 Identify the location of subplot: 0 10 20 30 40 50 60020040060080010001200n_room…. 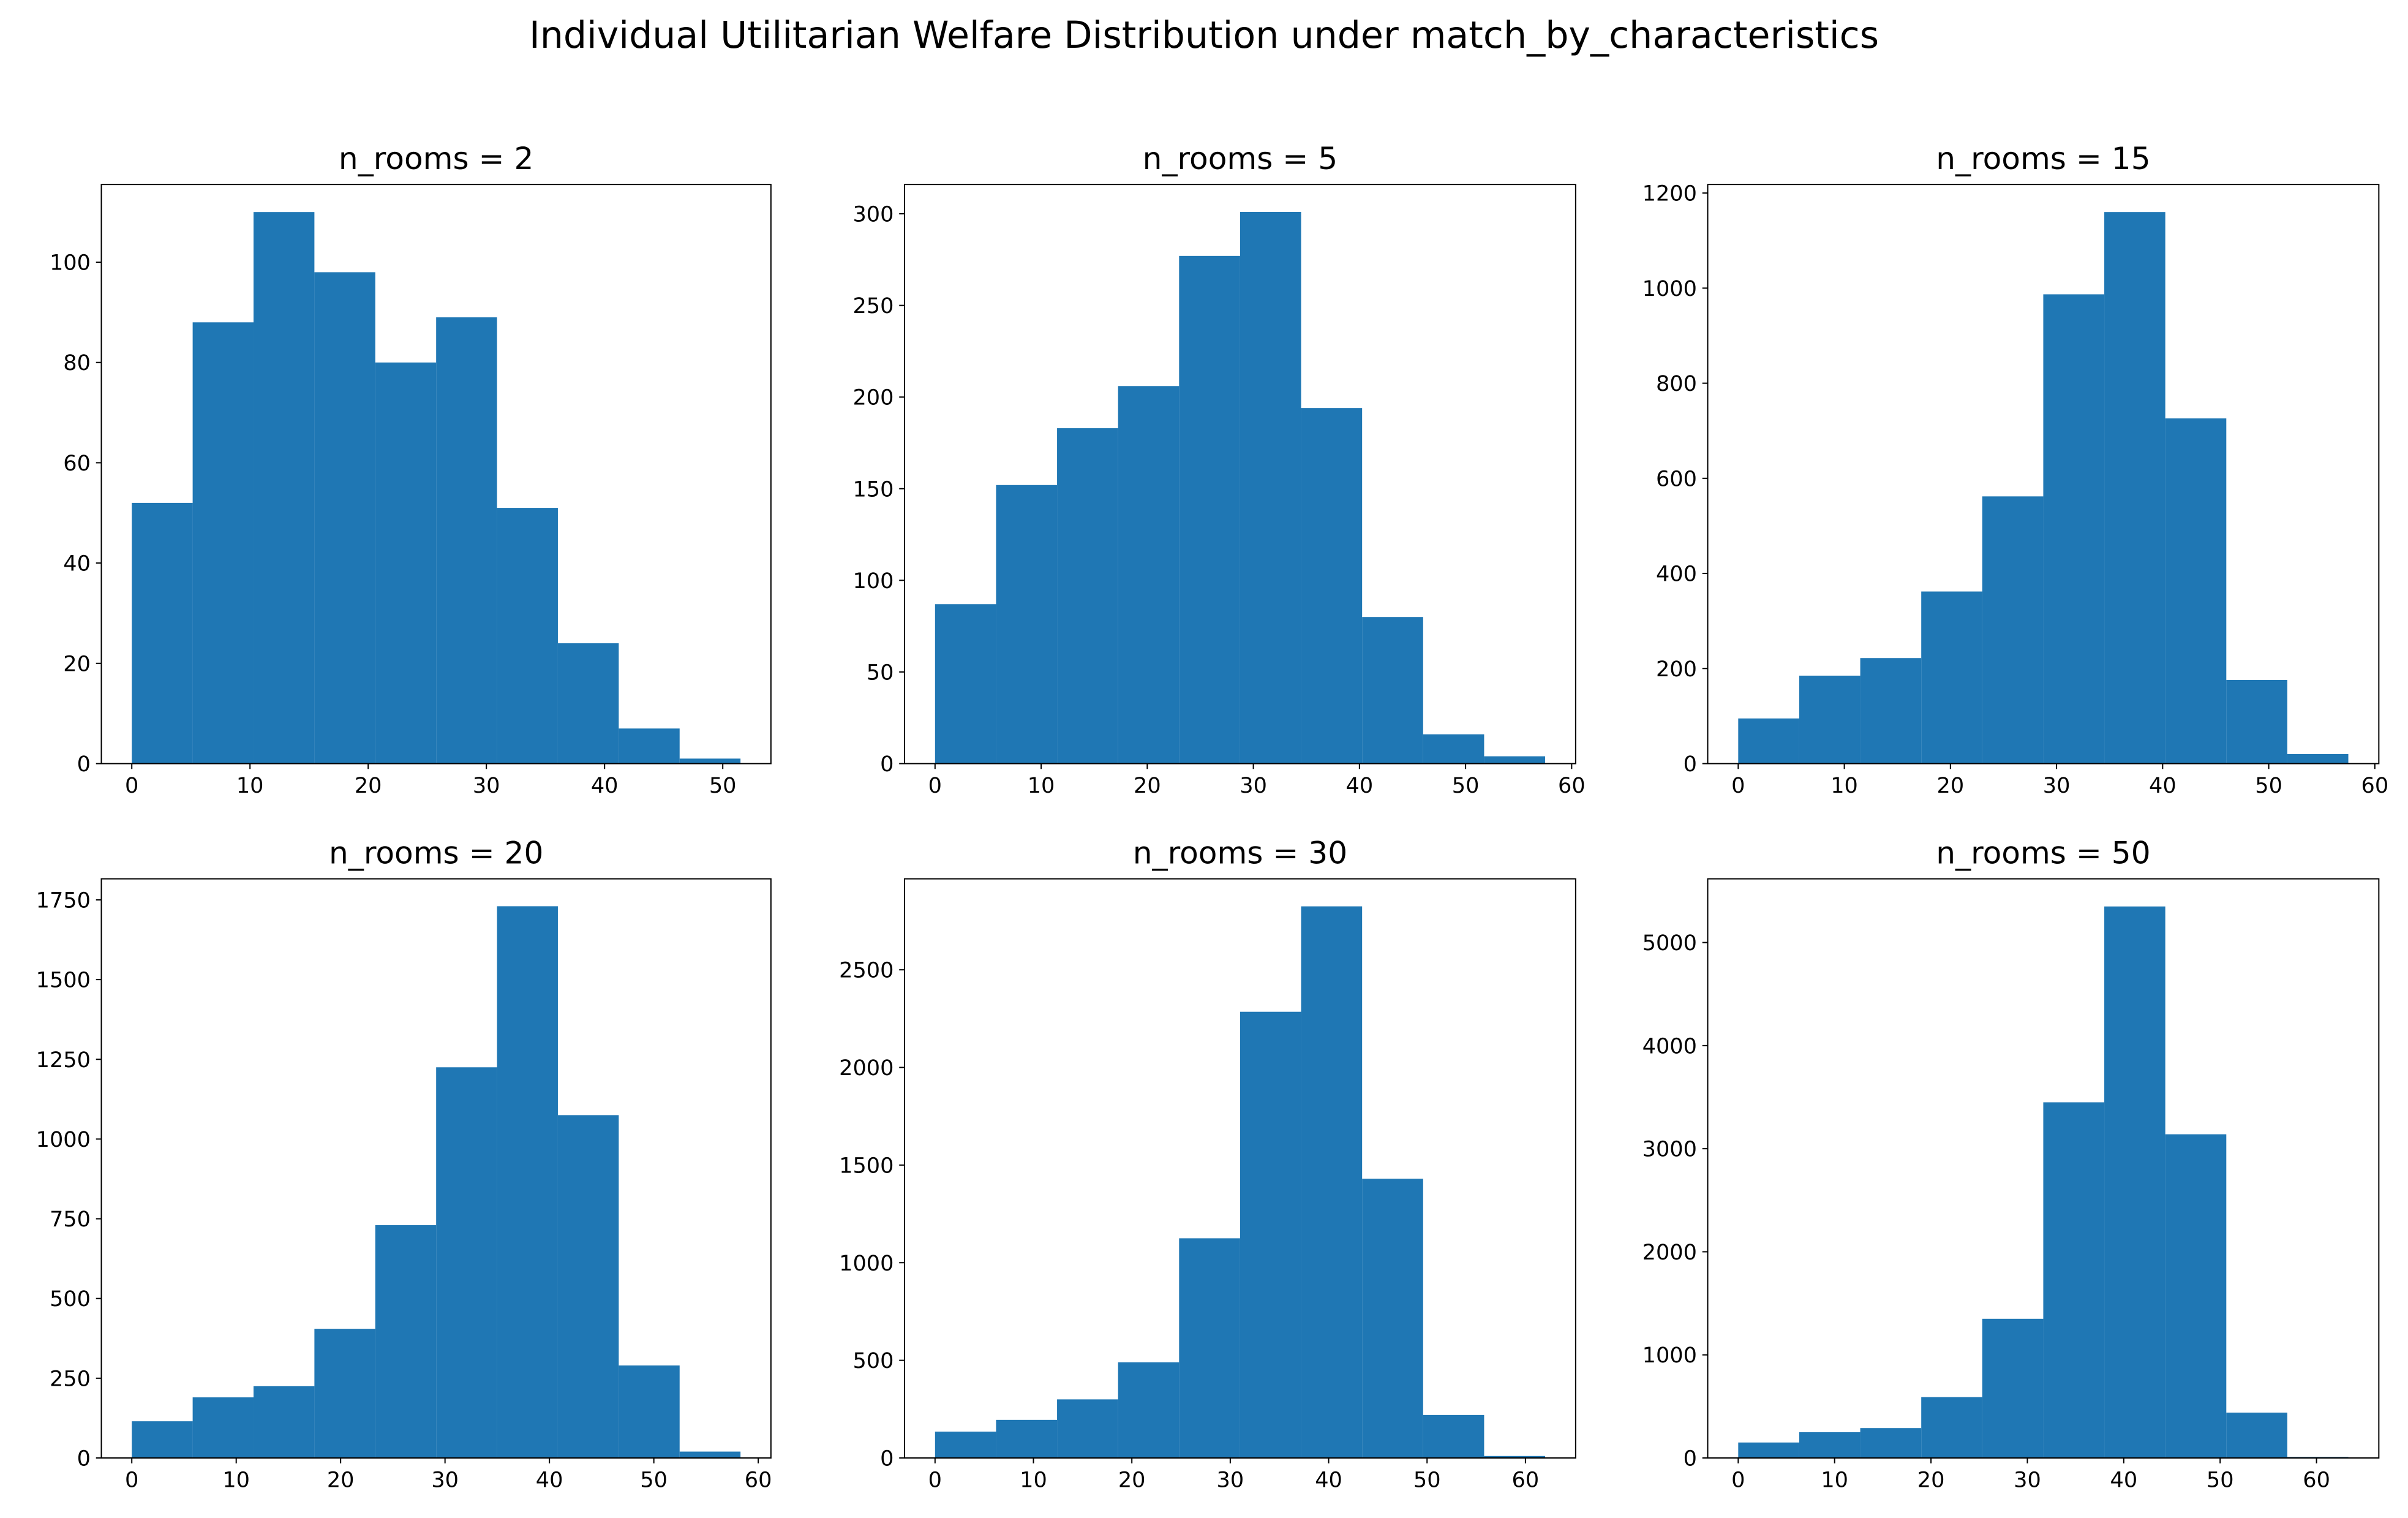
(2015, 469).